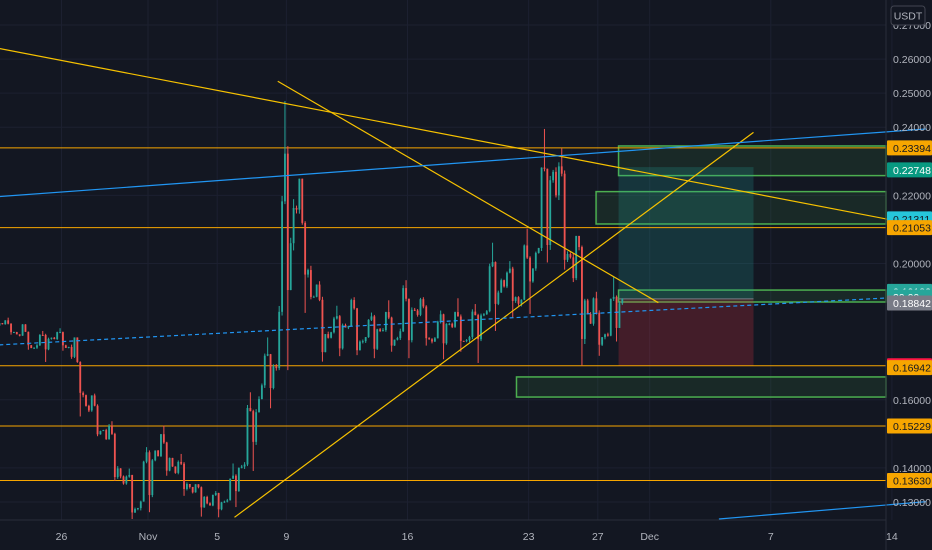  I want to click on long-position-tool, so click(686, 266).